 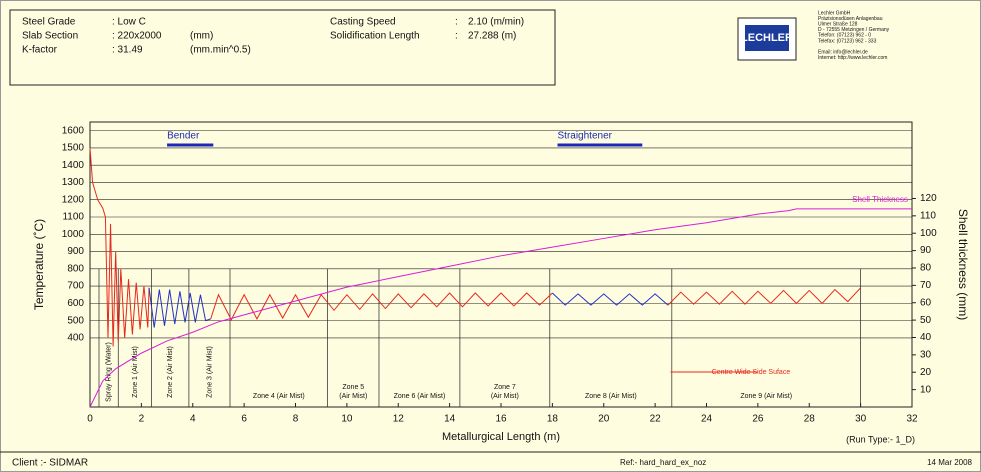 I want to click on company-line: Email: info@lechler.de, so click(x=843, y=53).